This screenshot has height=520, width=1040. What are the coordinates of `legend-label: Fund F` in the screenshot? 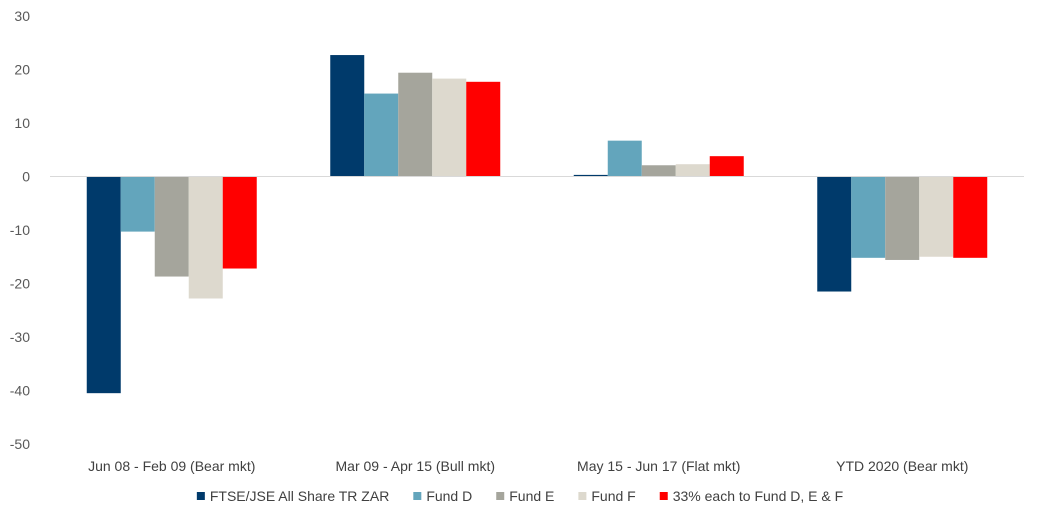 It's located at (613, 496).